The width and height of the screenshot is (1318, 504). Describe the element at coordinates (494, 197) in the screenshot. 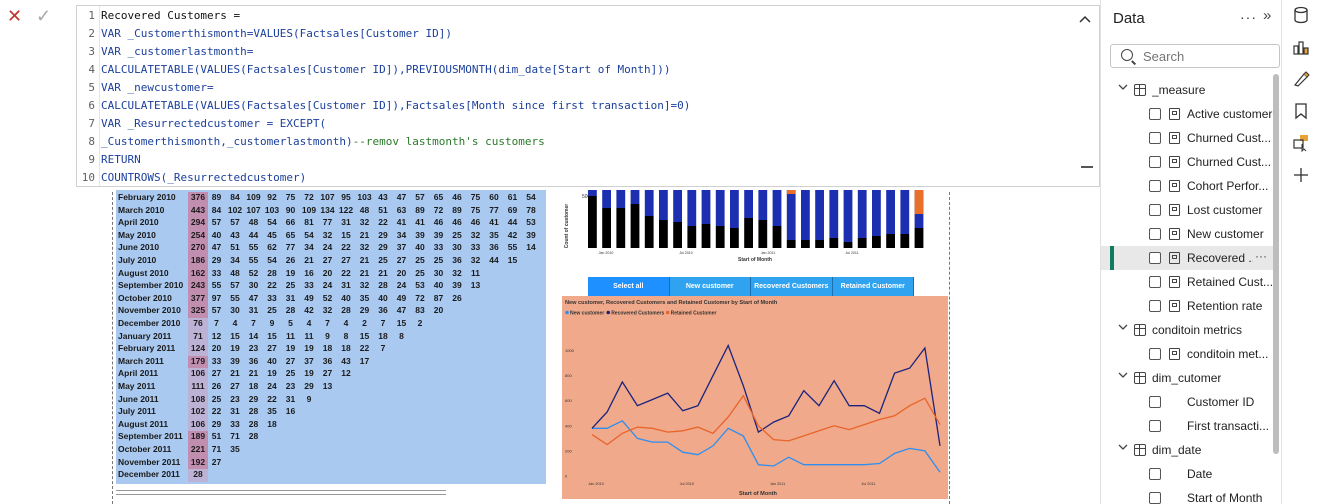

I see `matrix-cell: 60` at that location.